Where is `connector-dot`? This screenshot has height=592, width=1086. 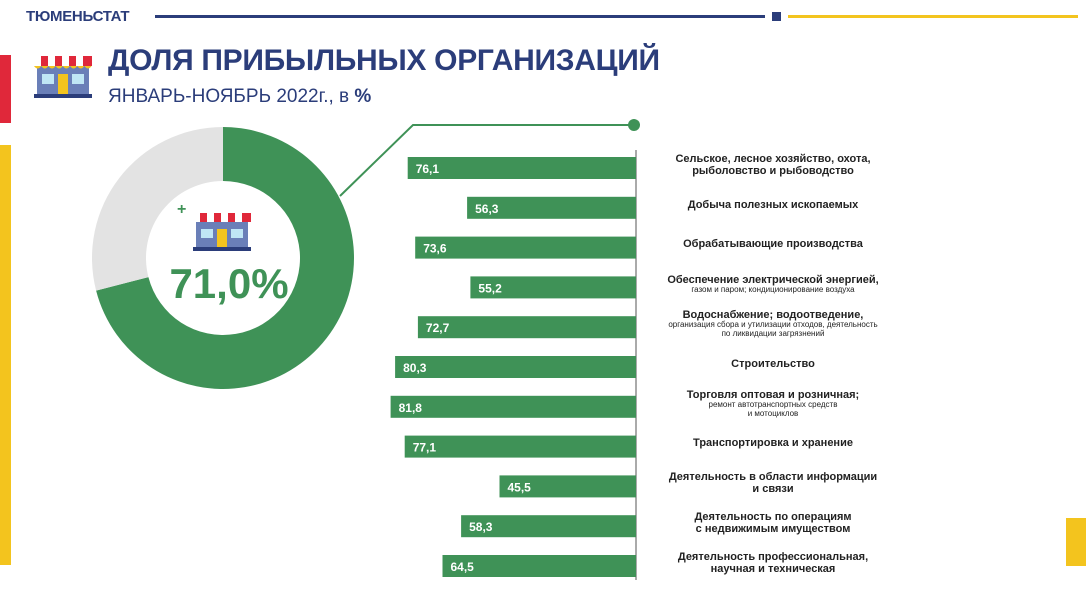 connector-dot is located at coordinates (634, 125).